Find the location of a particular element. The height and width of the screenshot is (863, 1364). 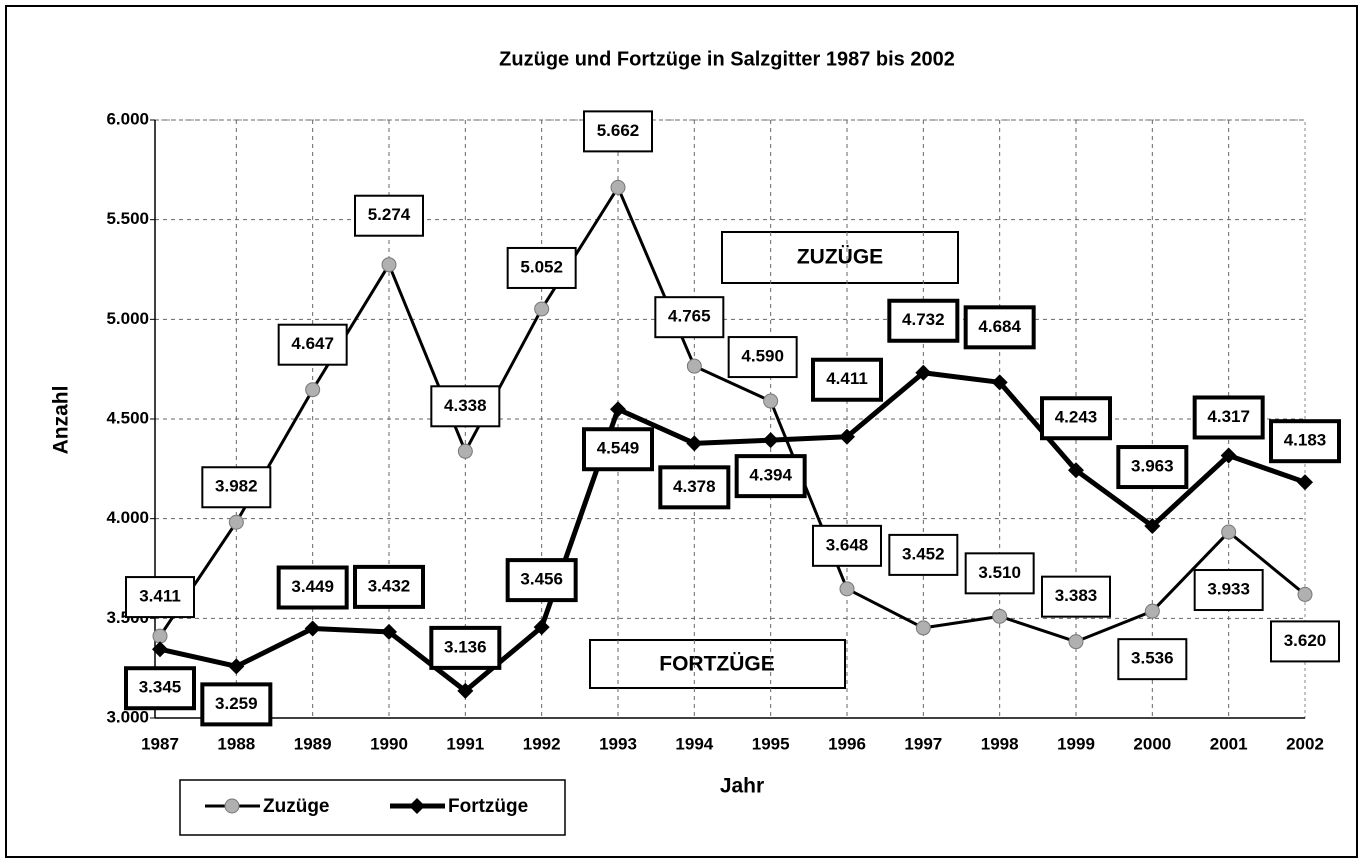

value-label: 5.662 is located at coordinates (618, 130).